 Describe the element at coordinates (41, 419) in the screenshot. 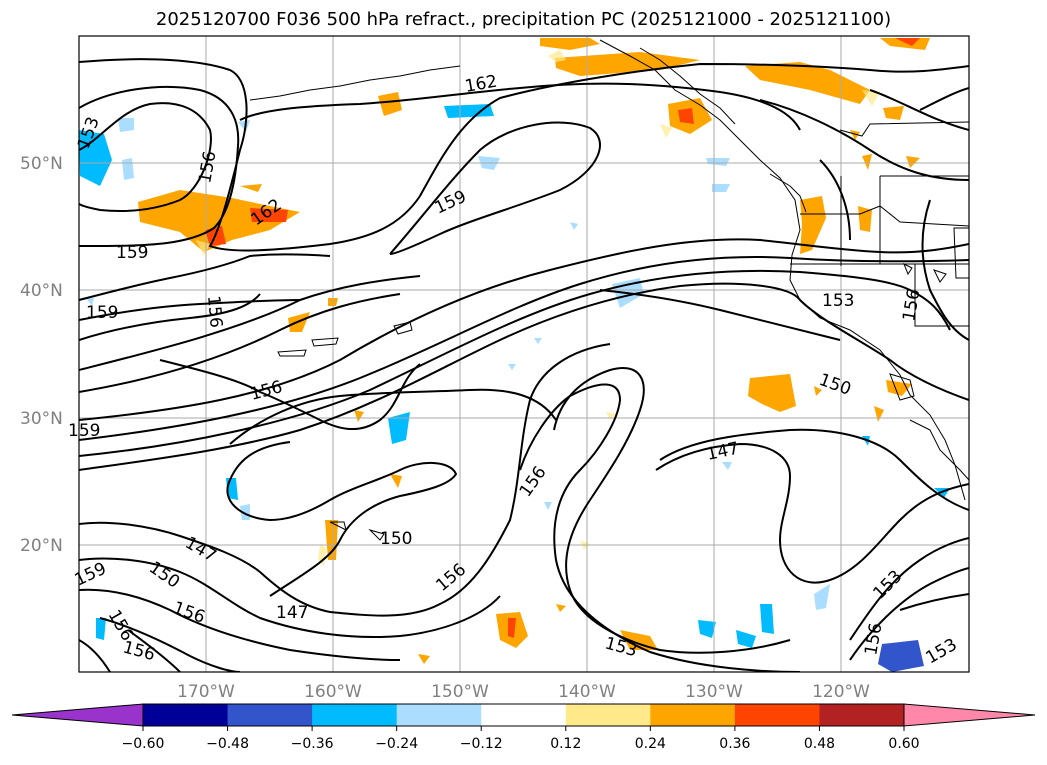

I see `lat-label: 30°N` at that location.